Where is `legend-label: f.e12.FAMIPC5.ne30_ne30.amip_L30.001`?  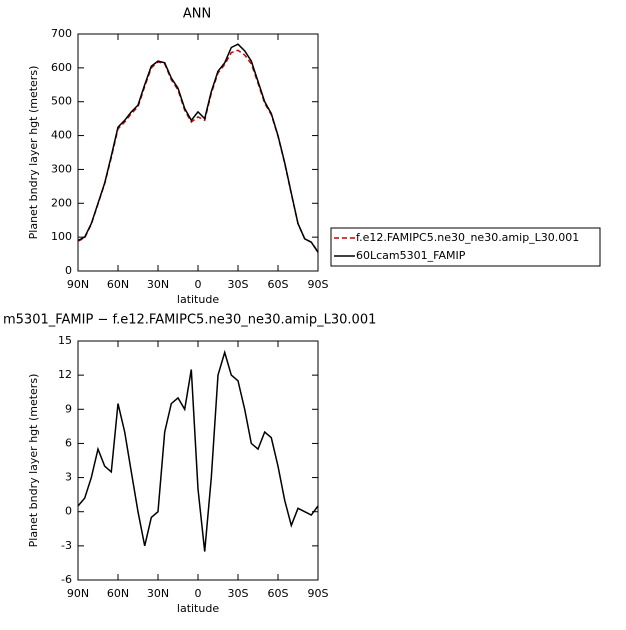 legend-label: f.e12.FAMIPC5.ne30_ne30.amip_L30.001 is located at coordinates (467, 237).